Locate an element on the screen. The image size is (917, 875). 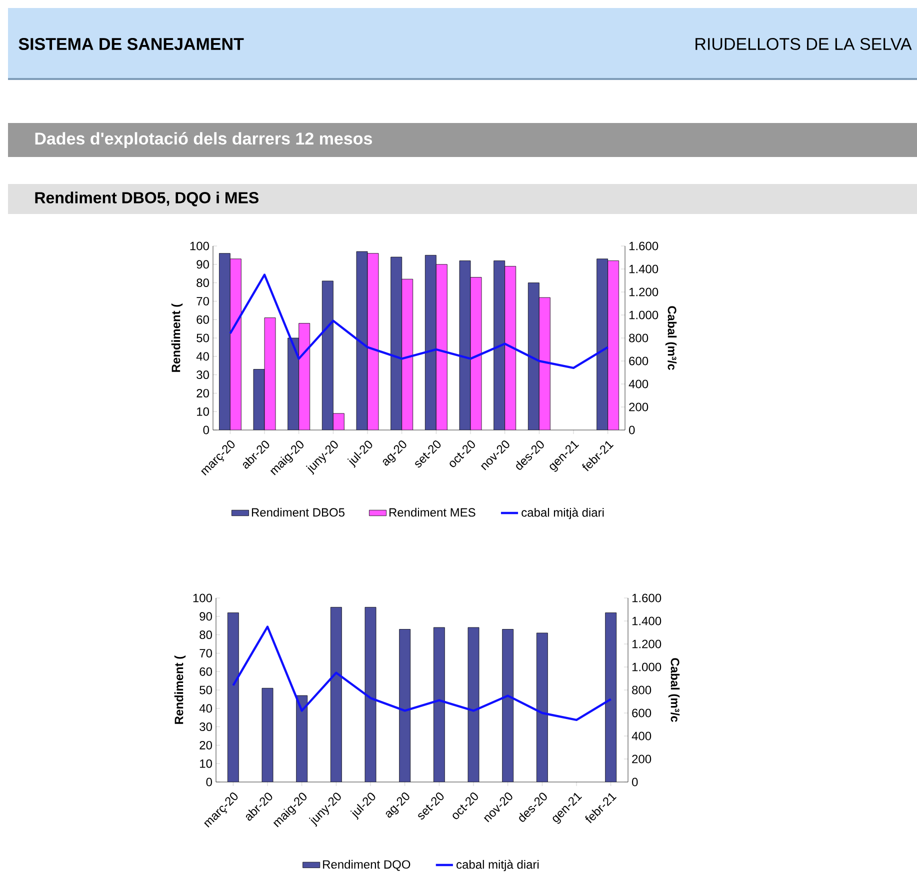
text: SISTEMA DE SANEJAMENT is located at coordinates (131, 44).